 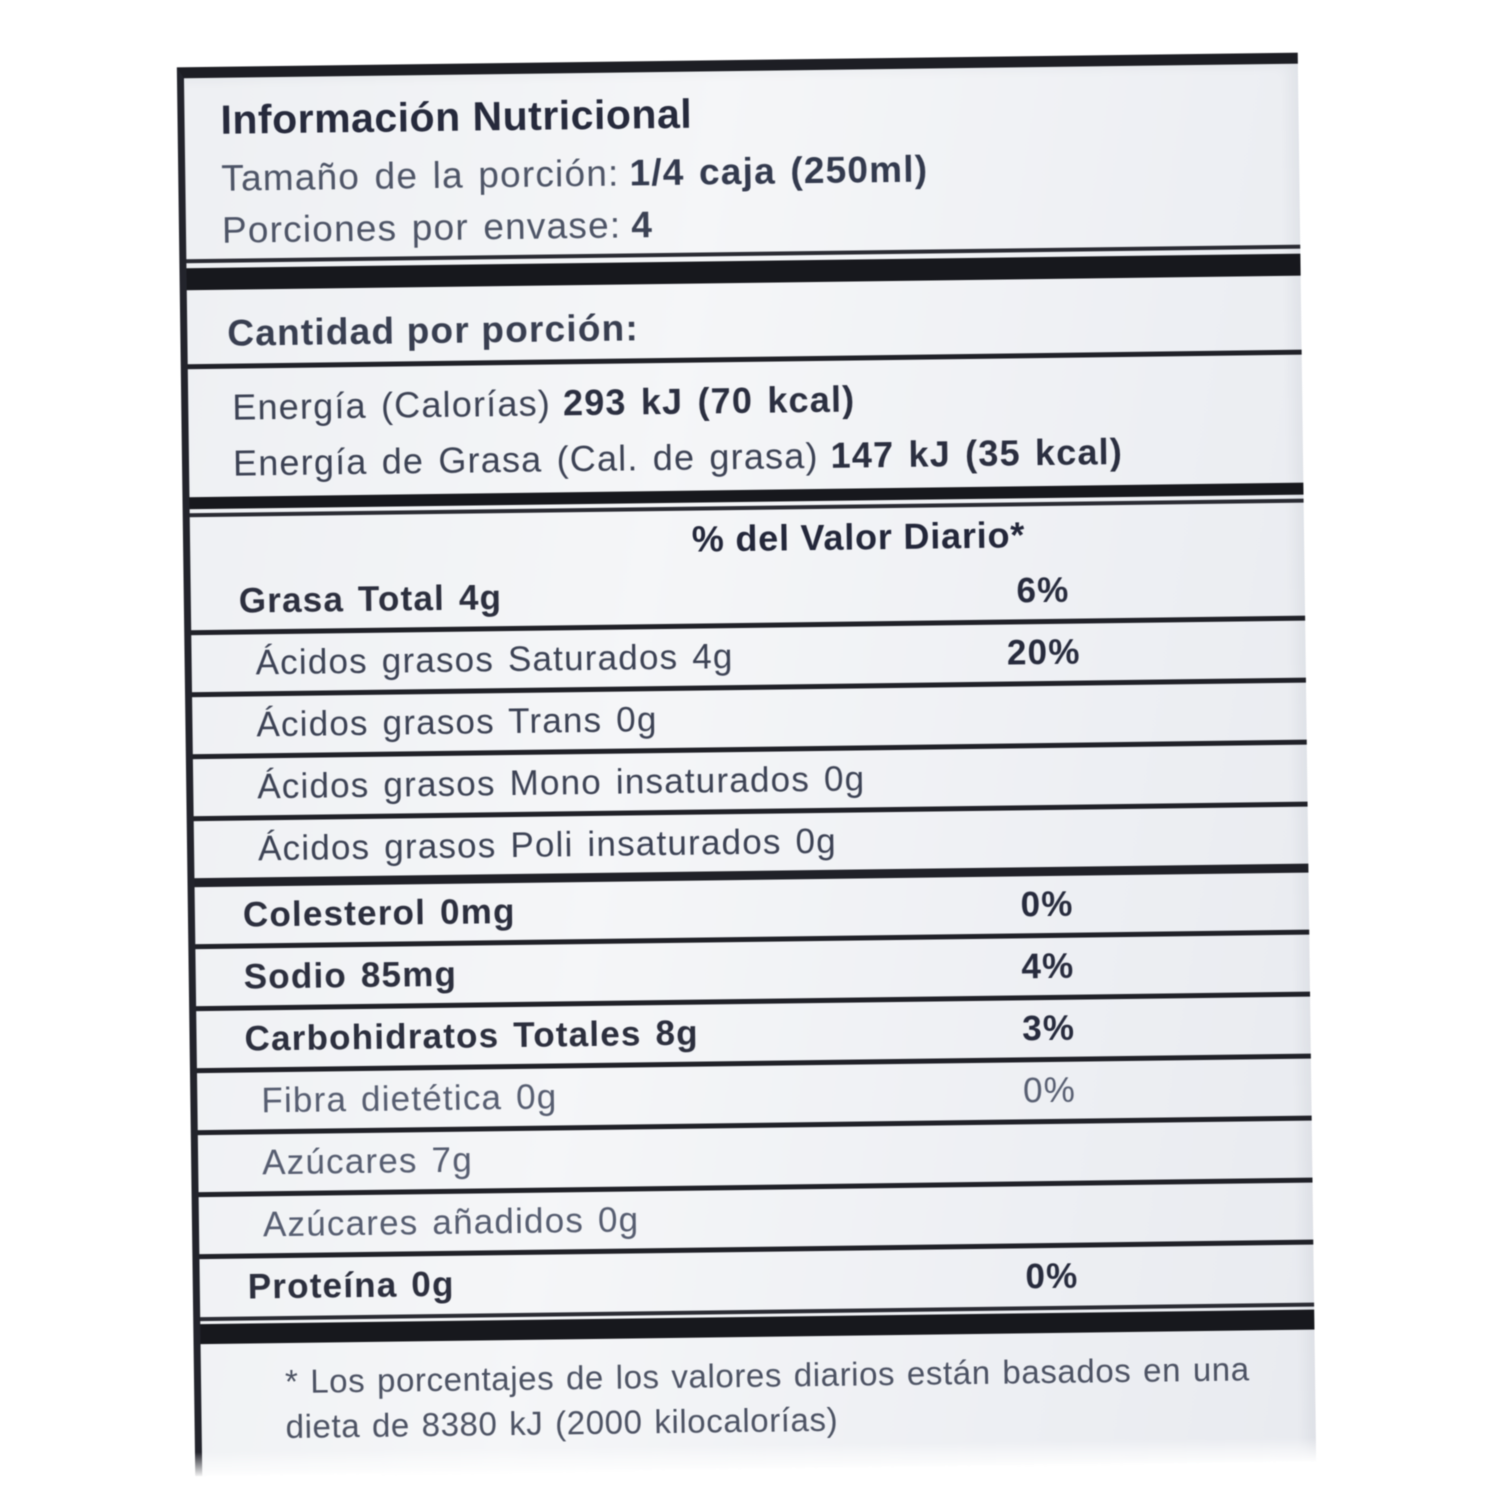 I want to click on nutrient-label: Azúcares añadidos 0g, so click(x=451, y=1221).